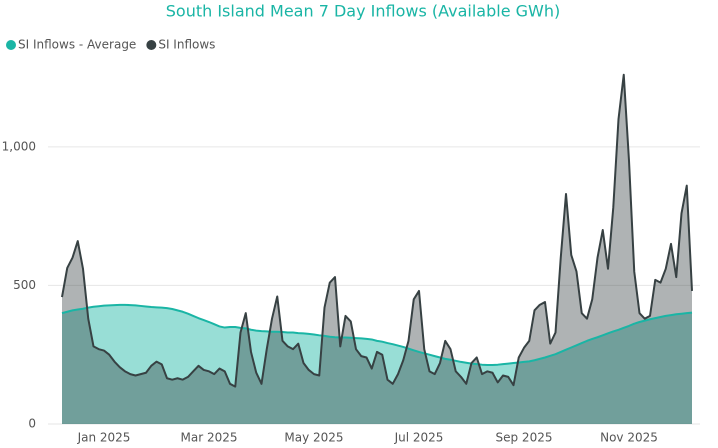 Image resolution: width=718 pixels, height=448 pixels. Describe the element at coordinates (24, 285) in the screenshot. I see `y-tick-label: 500` at that location.